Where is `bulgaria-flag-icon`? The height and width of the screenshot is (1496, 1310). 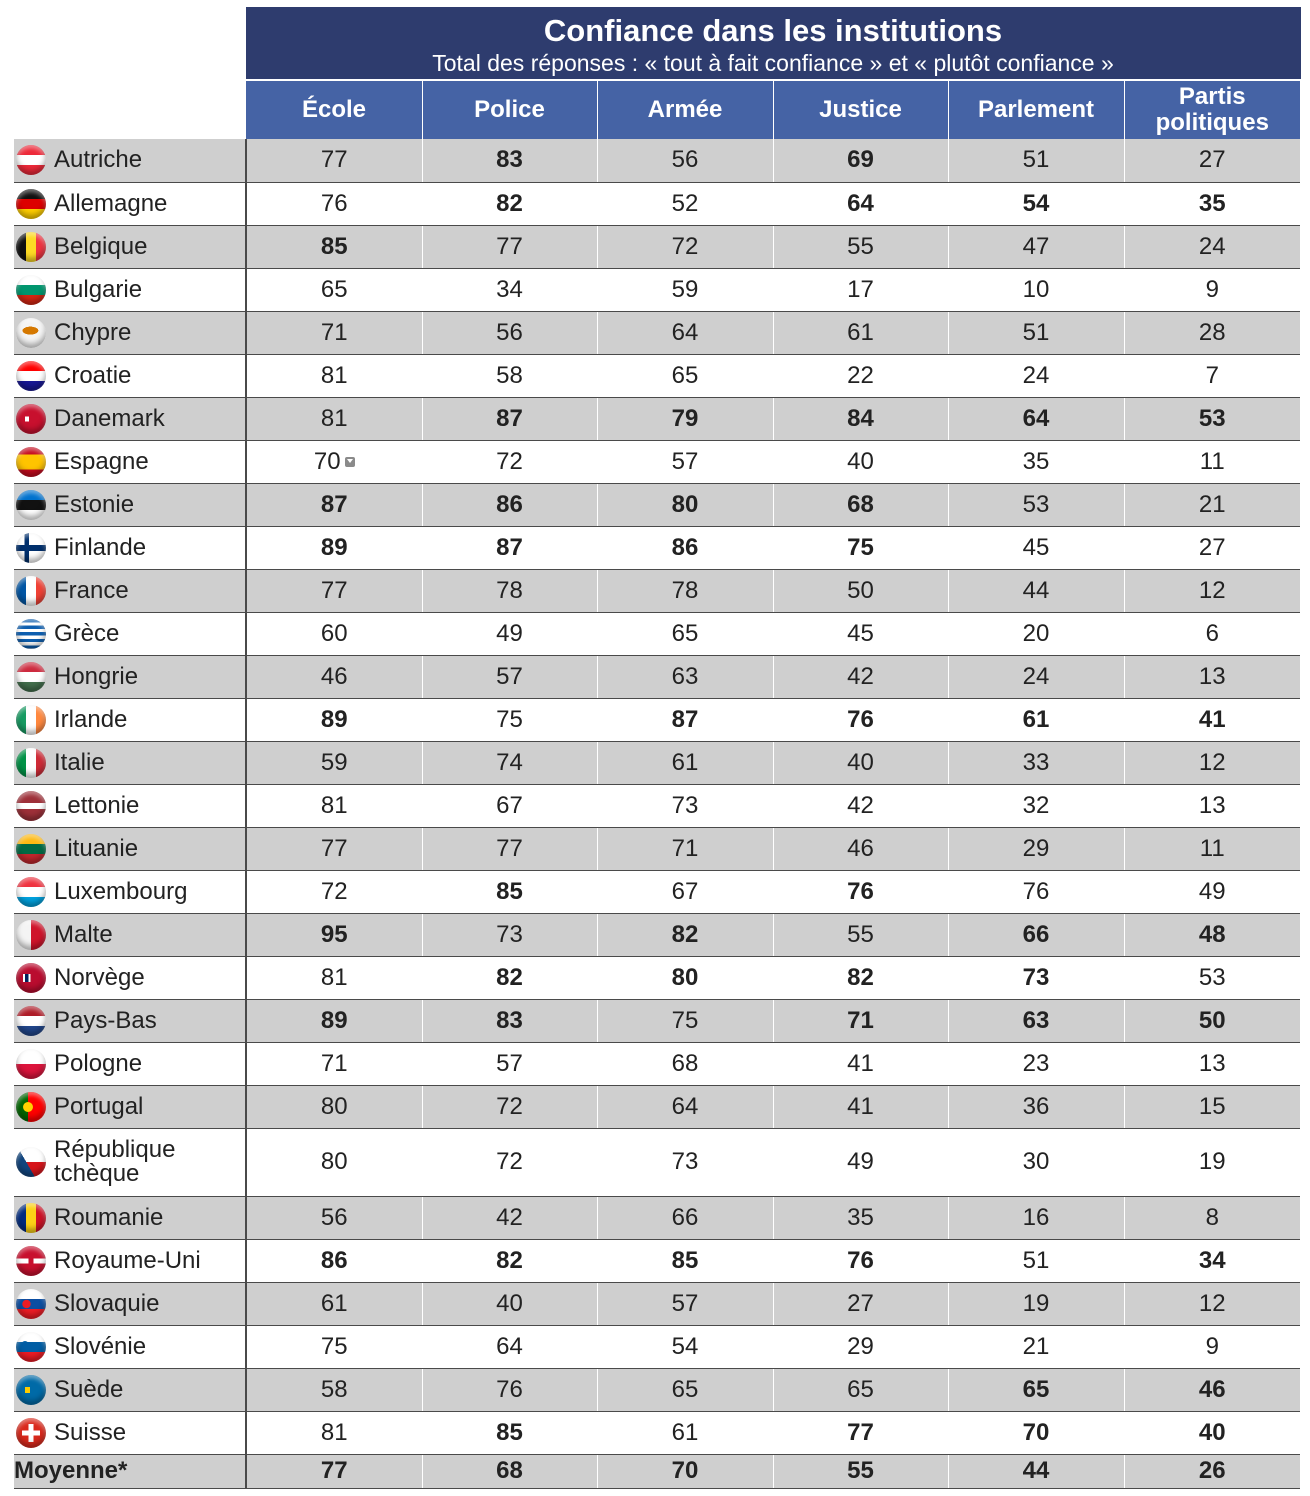
bulgaria-flag-icon is located at coordinates (31, 289).